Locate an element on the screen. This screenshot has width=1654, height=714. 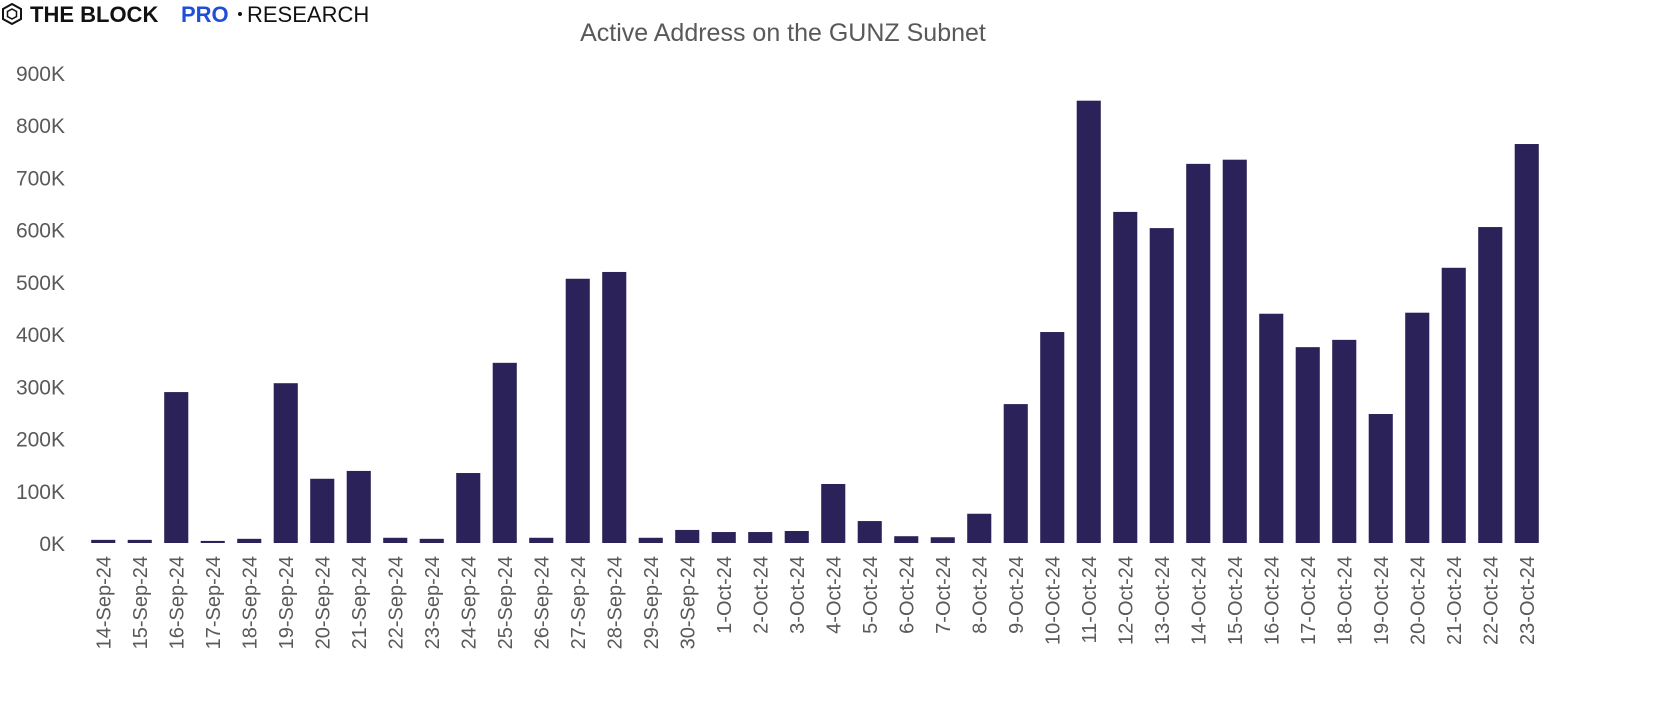
x-tick-label: 20-Oct-24 is located at coordinates (1418, 600).